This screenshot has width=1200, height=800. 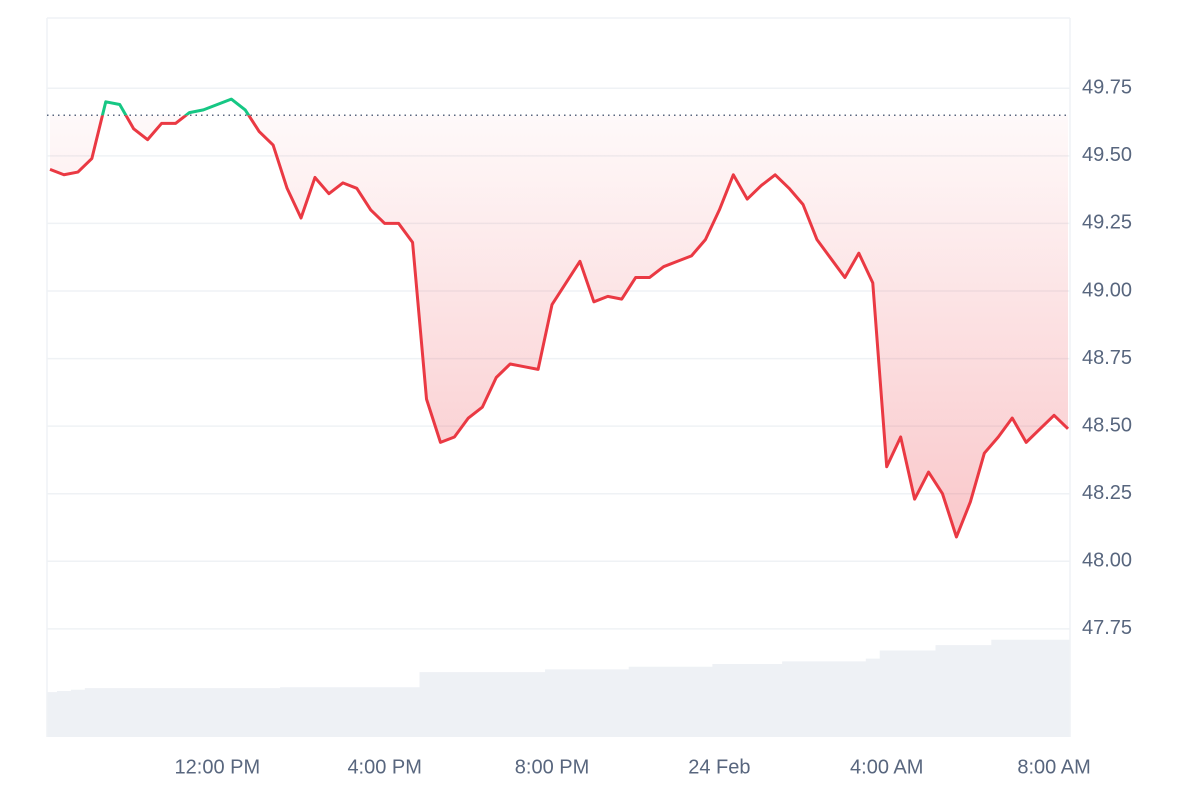 I want to click on x-tick-label: 4:00 AM, so click(x=886, y=767).